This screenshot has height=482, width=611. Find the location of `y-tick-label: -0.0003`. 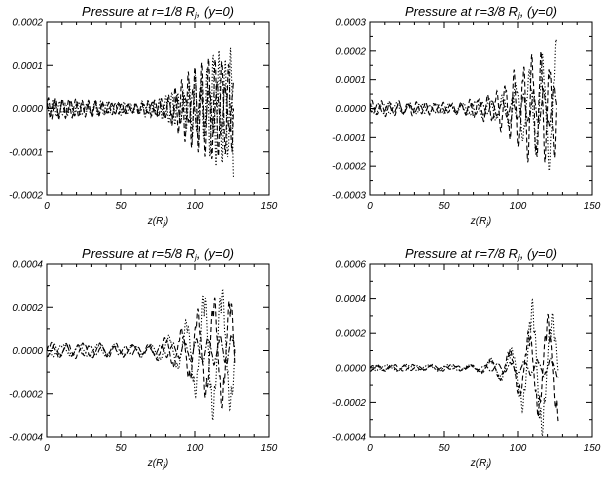

y-tick-label: -0.0003 is located at coordinates (349, 196).